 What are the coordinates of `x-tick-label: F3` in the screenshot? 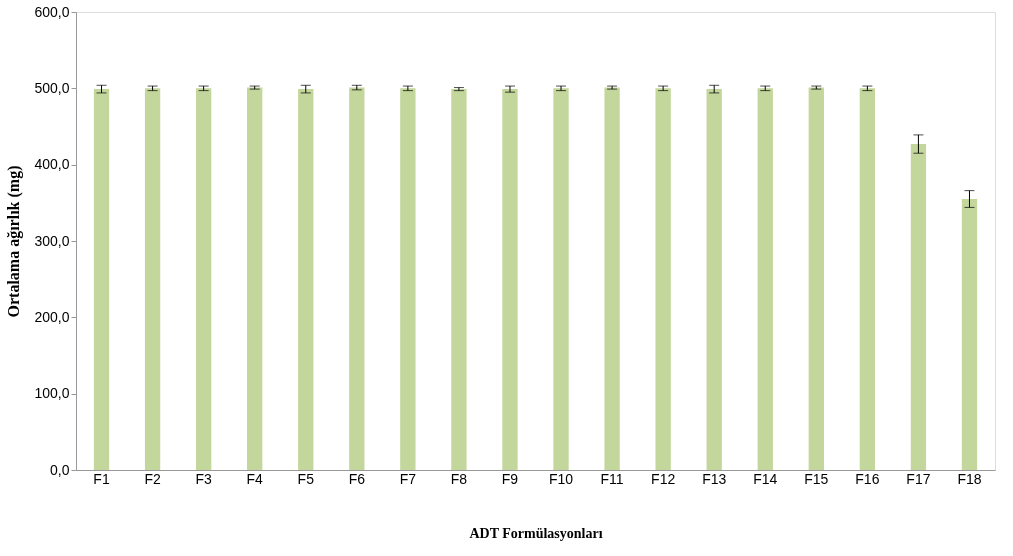 It's located at (204, 478).